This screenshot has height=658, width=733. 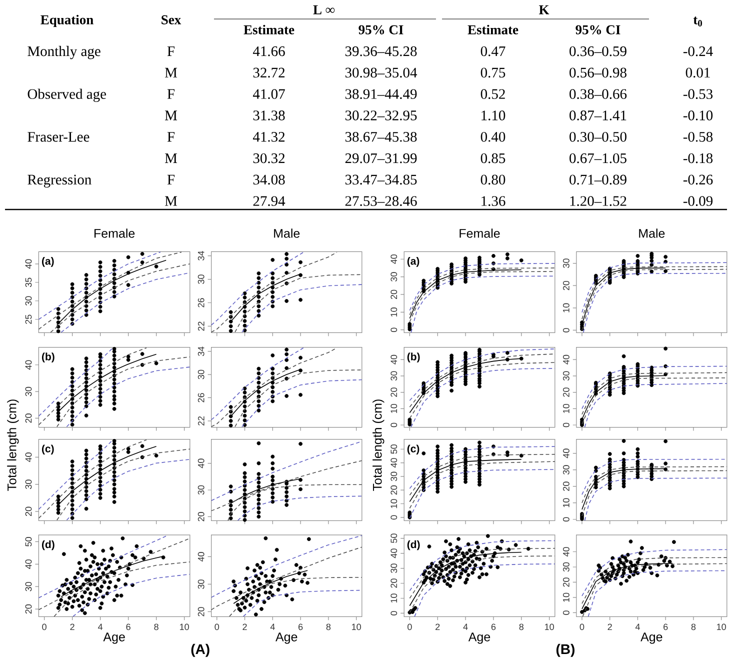 What do you see at coordinates (493, 137) in the screenshot?
I see `text: 0.40` at bounding box center [493, 137].